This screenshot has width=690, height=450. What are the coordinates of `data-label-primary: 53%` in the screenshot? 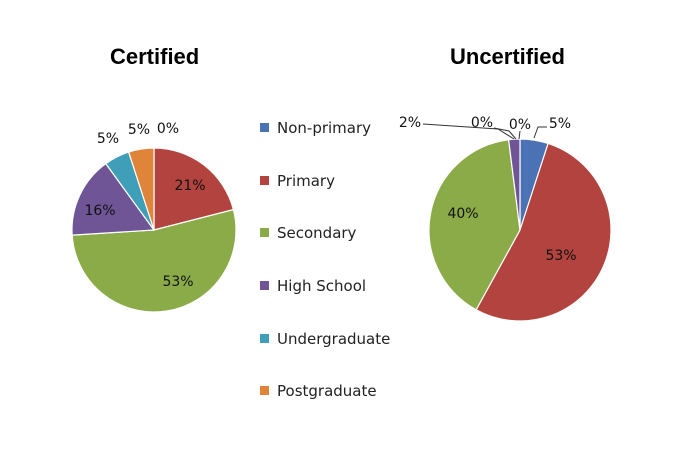 It's located at (560, 256).